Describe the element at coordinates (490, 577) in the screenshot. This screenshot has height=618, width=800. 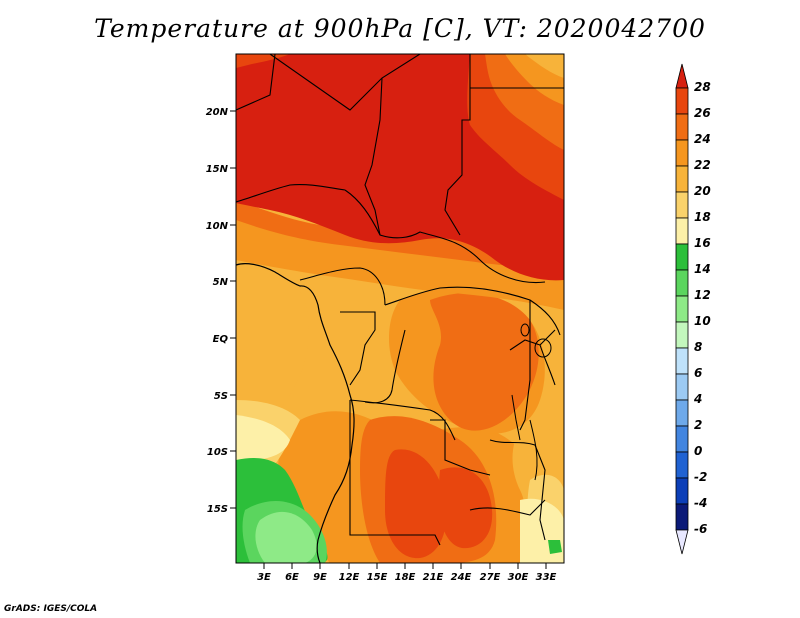
I see `lon-label: 27E` at that location.